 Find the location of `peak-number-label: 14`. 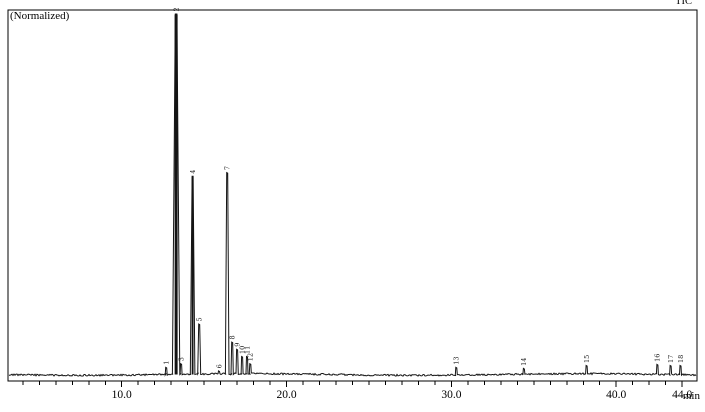

peak-number-label: 14 is located at coordinates (524, 362).